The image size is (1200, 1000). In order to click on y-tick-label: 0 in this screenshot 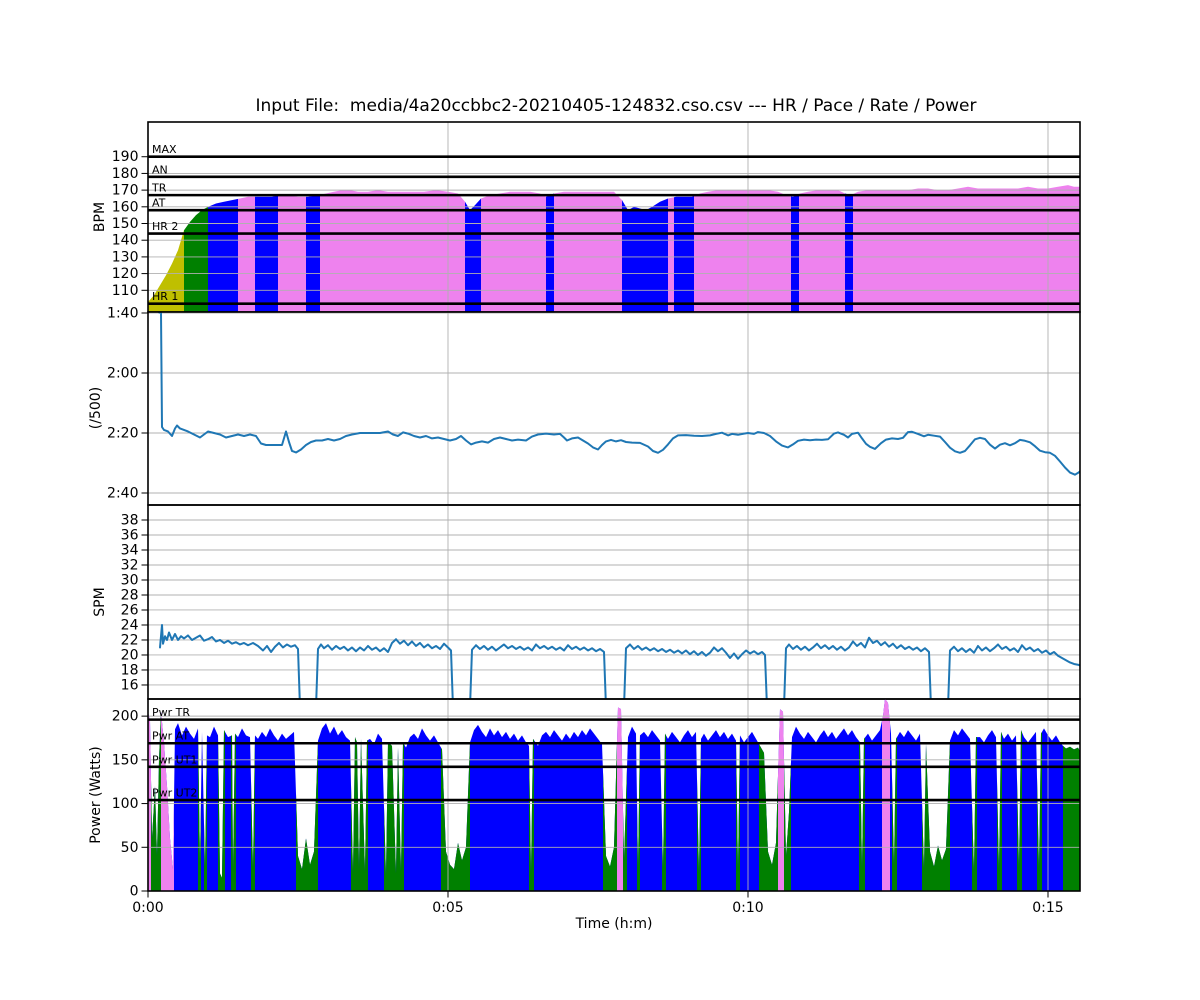, I will do `click(134, 892)`.